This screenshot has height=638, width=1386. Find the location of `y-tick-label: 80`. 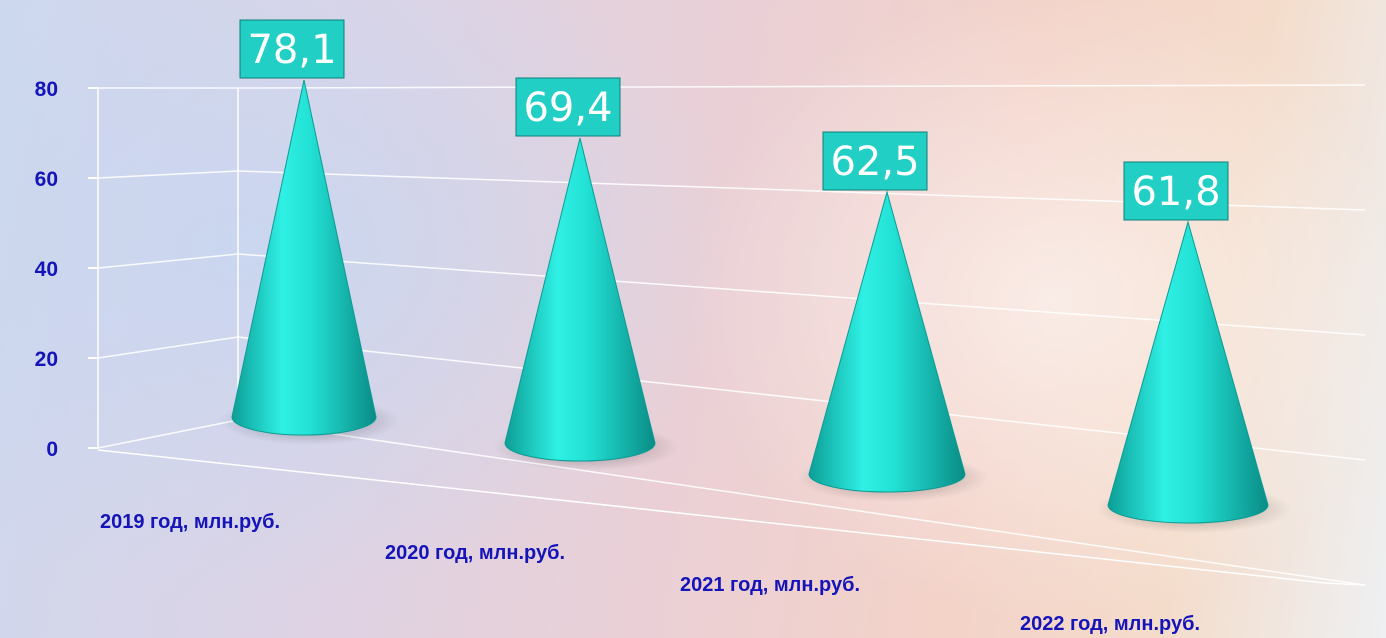

y-tick-label: 80 is located at coordinates (46, 89).